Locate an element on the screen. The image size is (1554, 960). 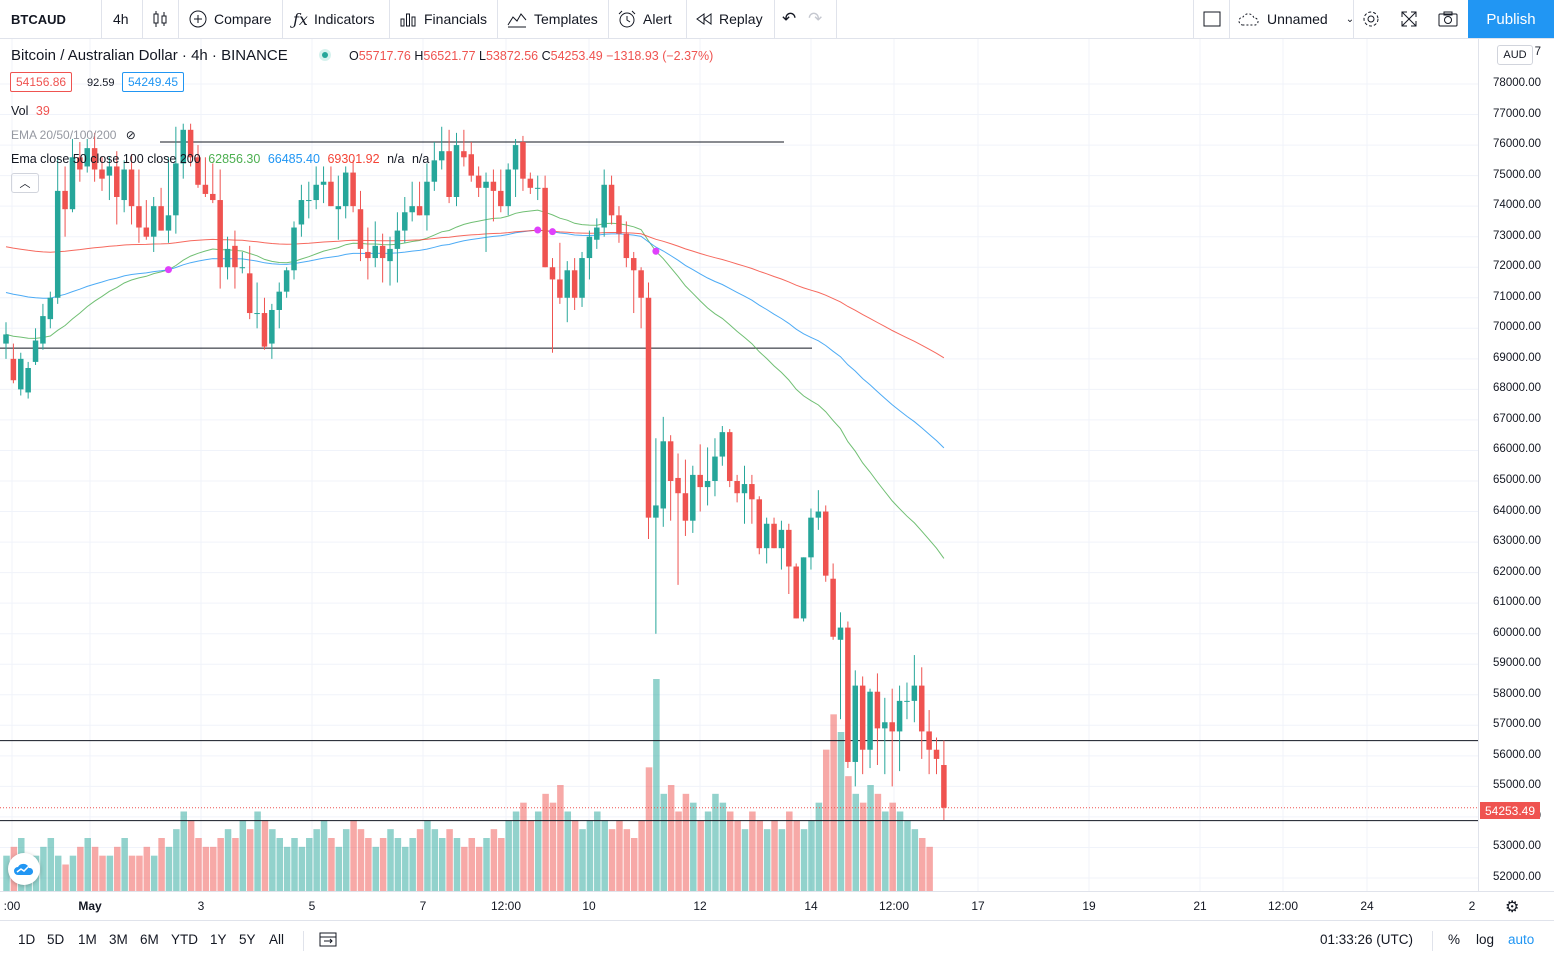
redo-icon: ↷ is located at coordinates (815, 18).